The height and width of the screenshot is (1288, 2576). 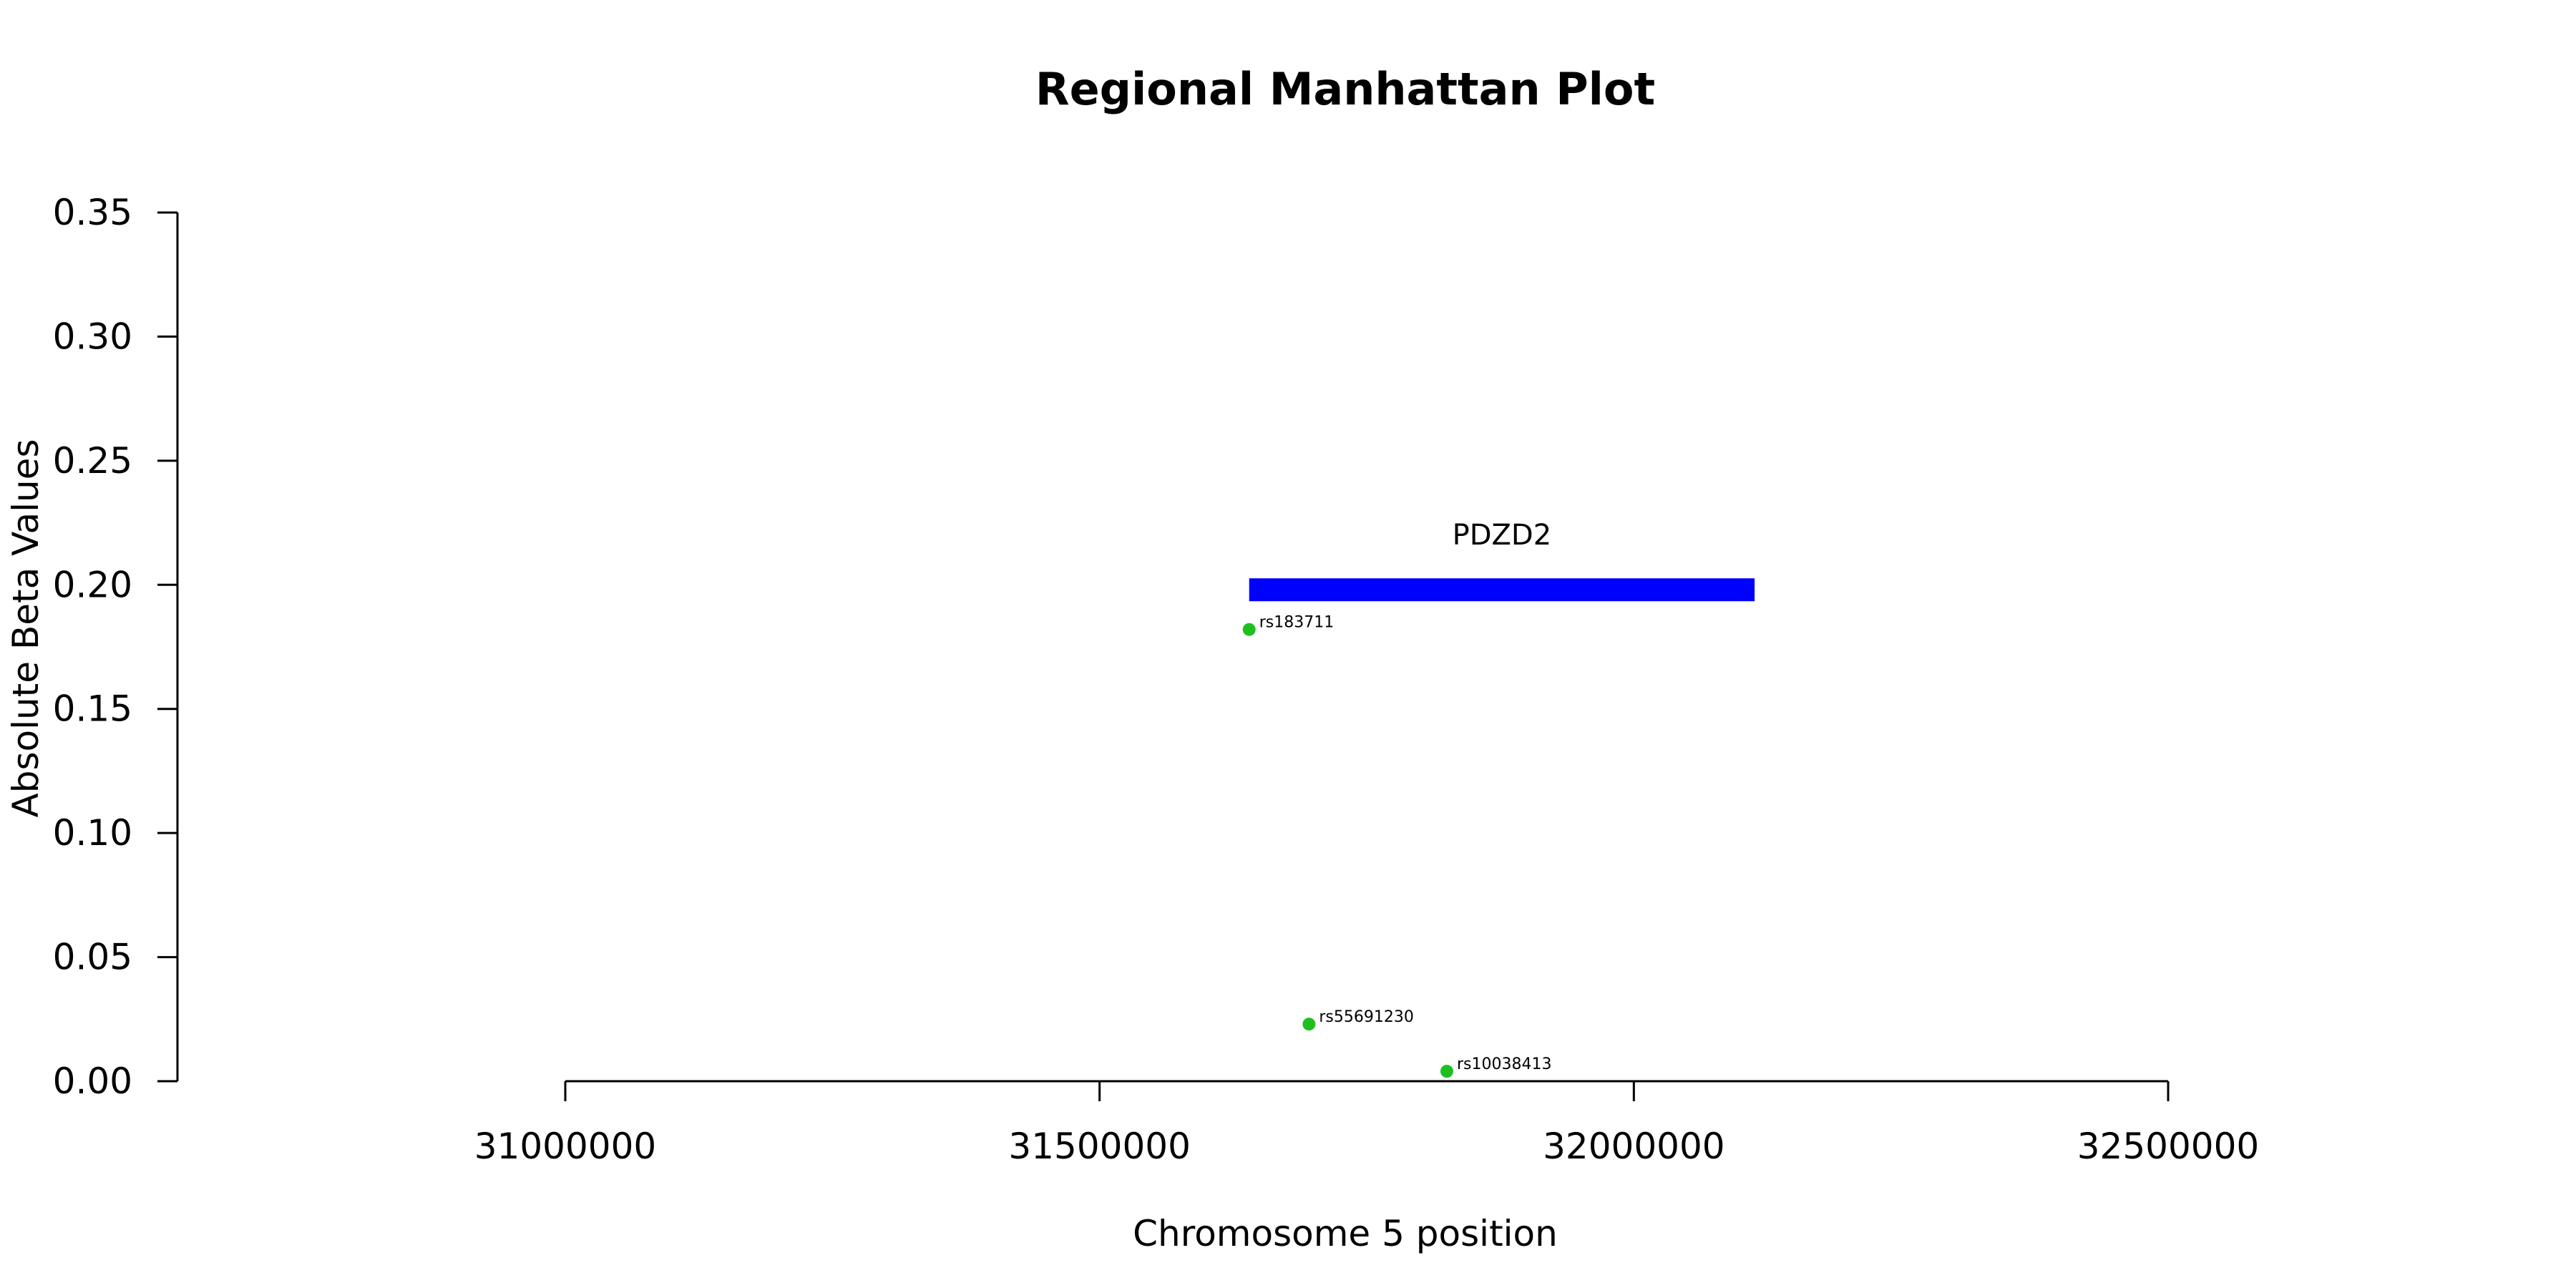 I want to click on snp-label: rs10038413, so click(x=1504, y=1064).